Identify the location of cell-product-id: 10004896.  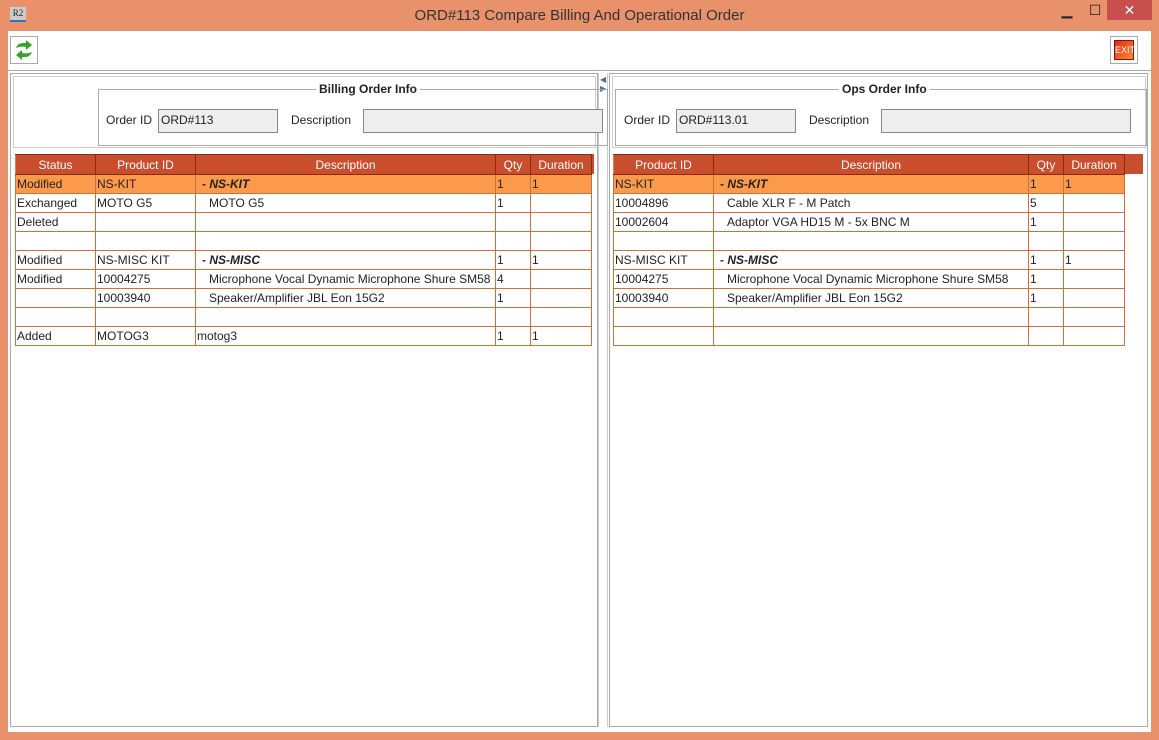
(663, 203).